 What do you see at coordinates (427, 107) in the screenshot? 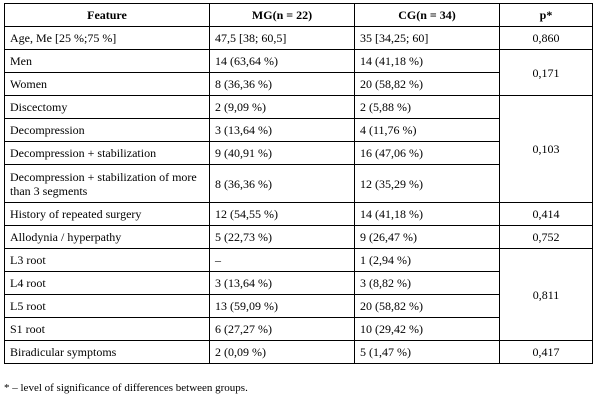
I see `cg-cell: 2 (5,88 %)` at bounding box center [427, 107].